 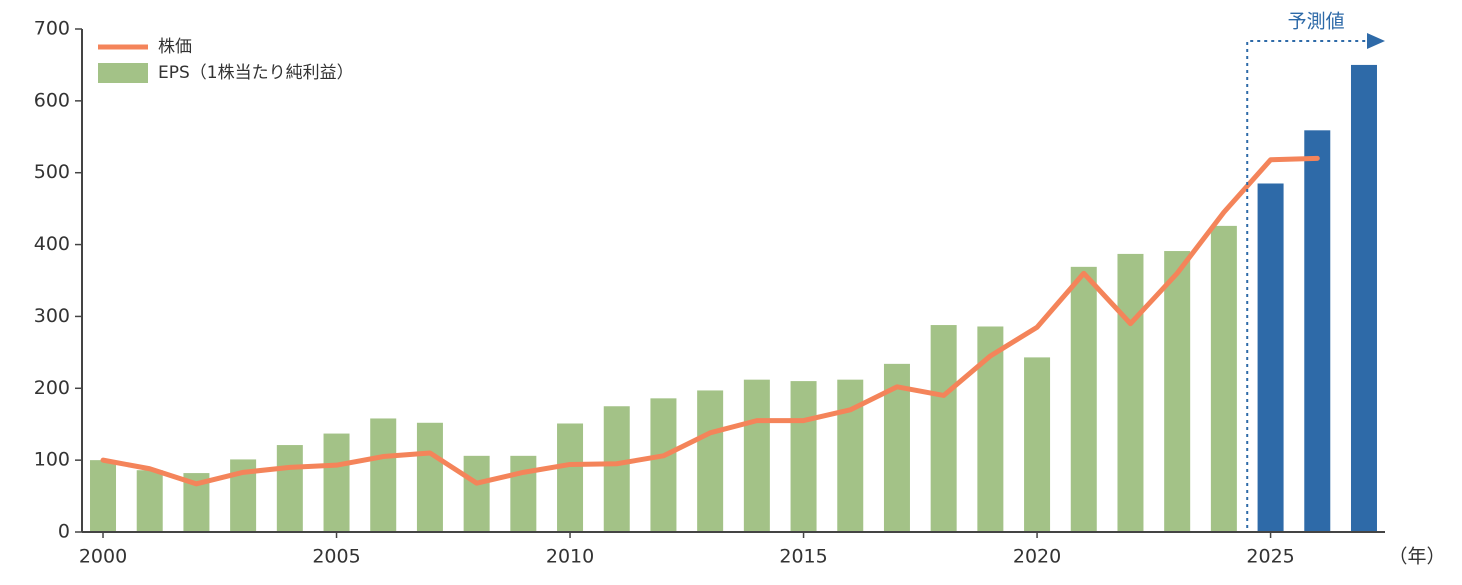 What do you see at coordinates (570, 557) in the screenshot?
I see `x-tick-label: 2010` at bounding box center [570, 557].